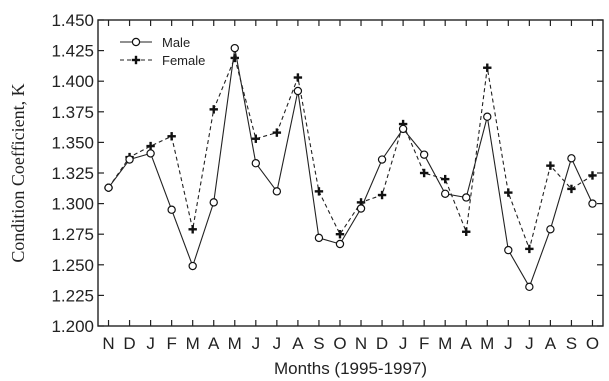 Image resolution: width=609 pixels, height=381 pixels. What do you see at coordinates (72, 234) in the screenshot?
I see `y-tick-label: 1.275` at bounding box center [72, 234].